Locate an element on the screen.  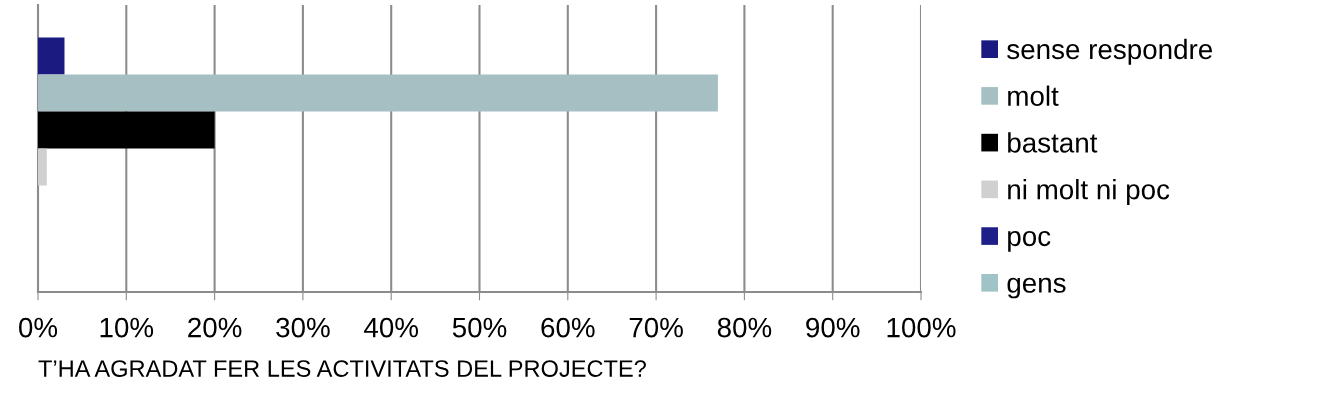
x-axis-title: T’HA AGRADAT FER LES ACTIVITATS DEL PROJECTE? is located at coordinates (342, 368).